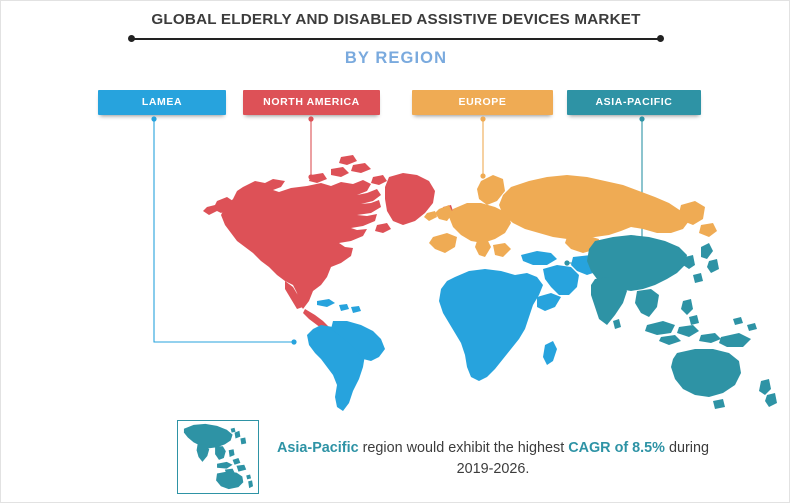 This screenshot has height=504, width=790. I want to click on legend-label-north-america: NORTH AMERICA, so click(311, 102).